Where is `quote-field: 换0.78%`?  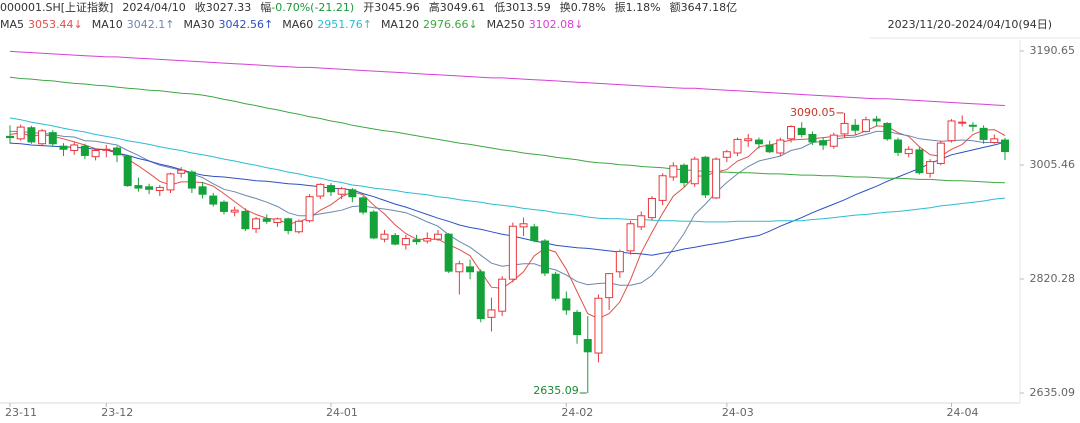 quote-field: 换0.78% is located at coordinates (583, 8).